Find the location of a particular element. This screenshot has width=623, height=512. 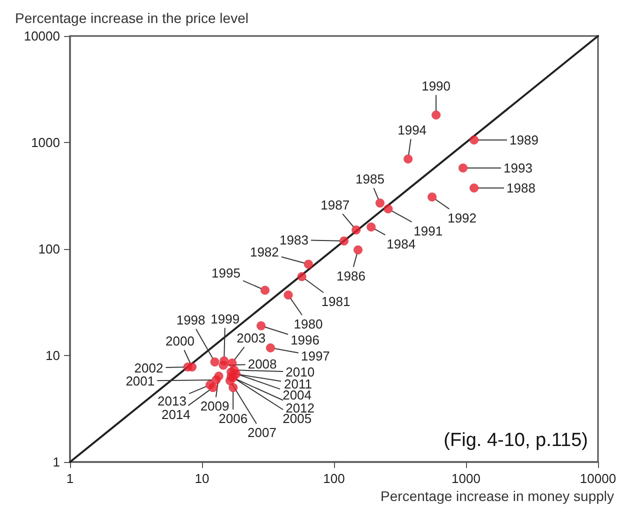

annotation: 1998 is located at coordinates (191, 320).